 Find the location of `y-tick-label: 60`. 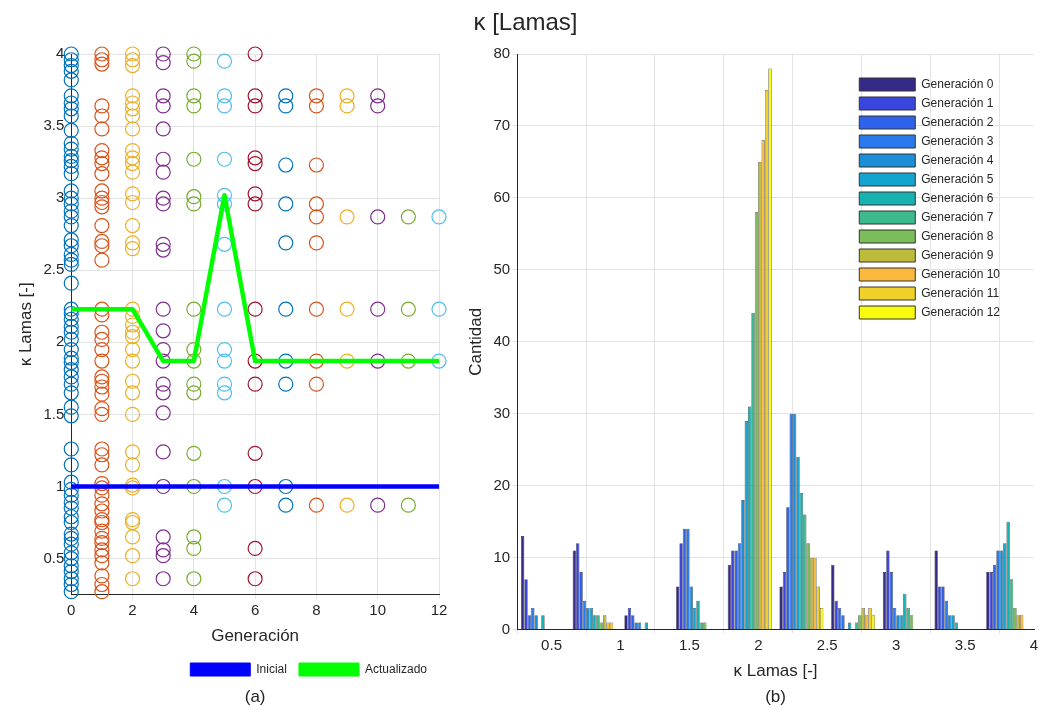

y-tick-label: 60 is located at coordinates (502, 197).